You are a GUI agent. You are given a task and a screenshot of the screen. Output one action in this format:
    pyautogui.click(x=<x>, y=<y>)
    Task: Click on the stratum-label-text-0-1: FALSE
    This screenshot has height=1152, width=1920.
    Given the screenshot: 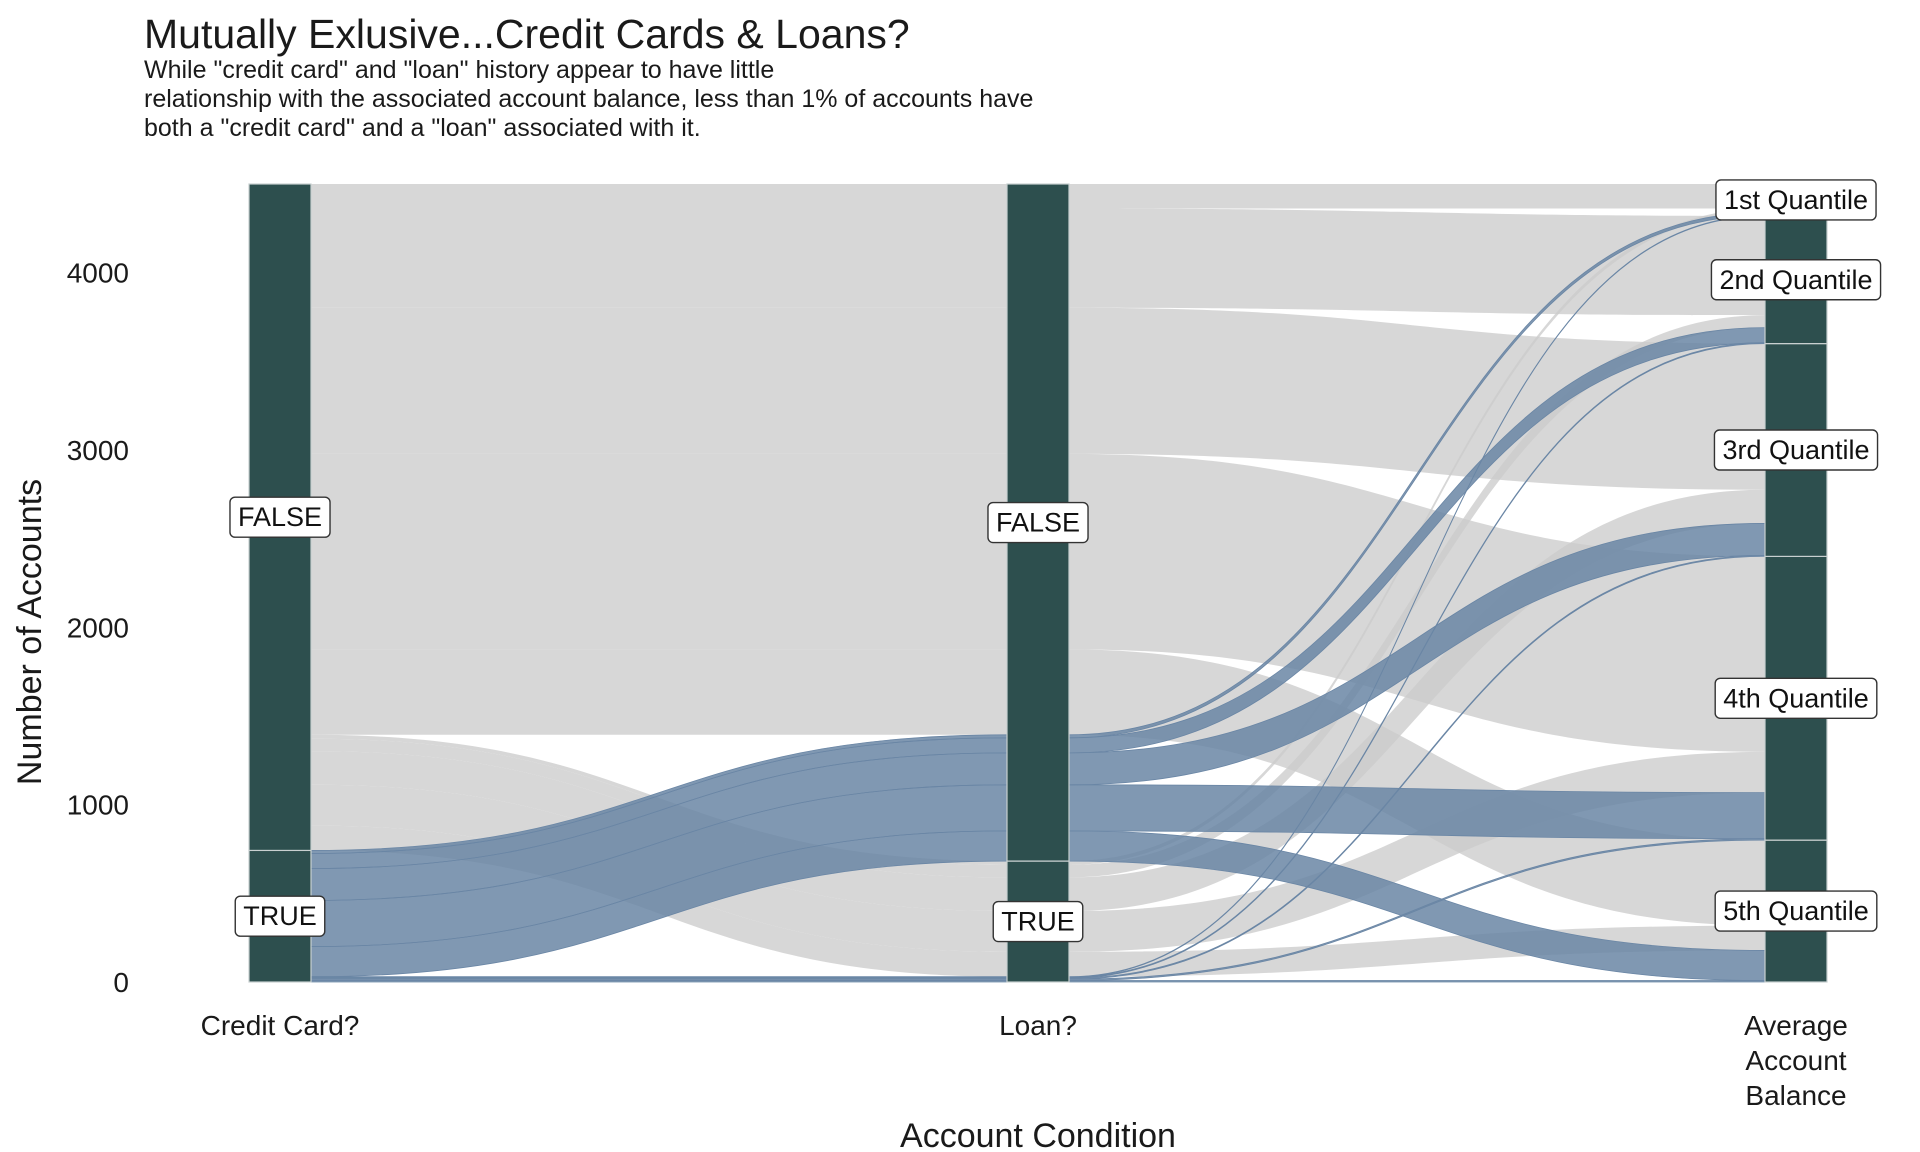 What is the action you would take?
    pyautogui.click(x=280, y=517)
    